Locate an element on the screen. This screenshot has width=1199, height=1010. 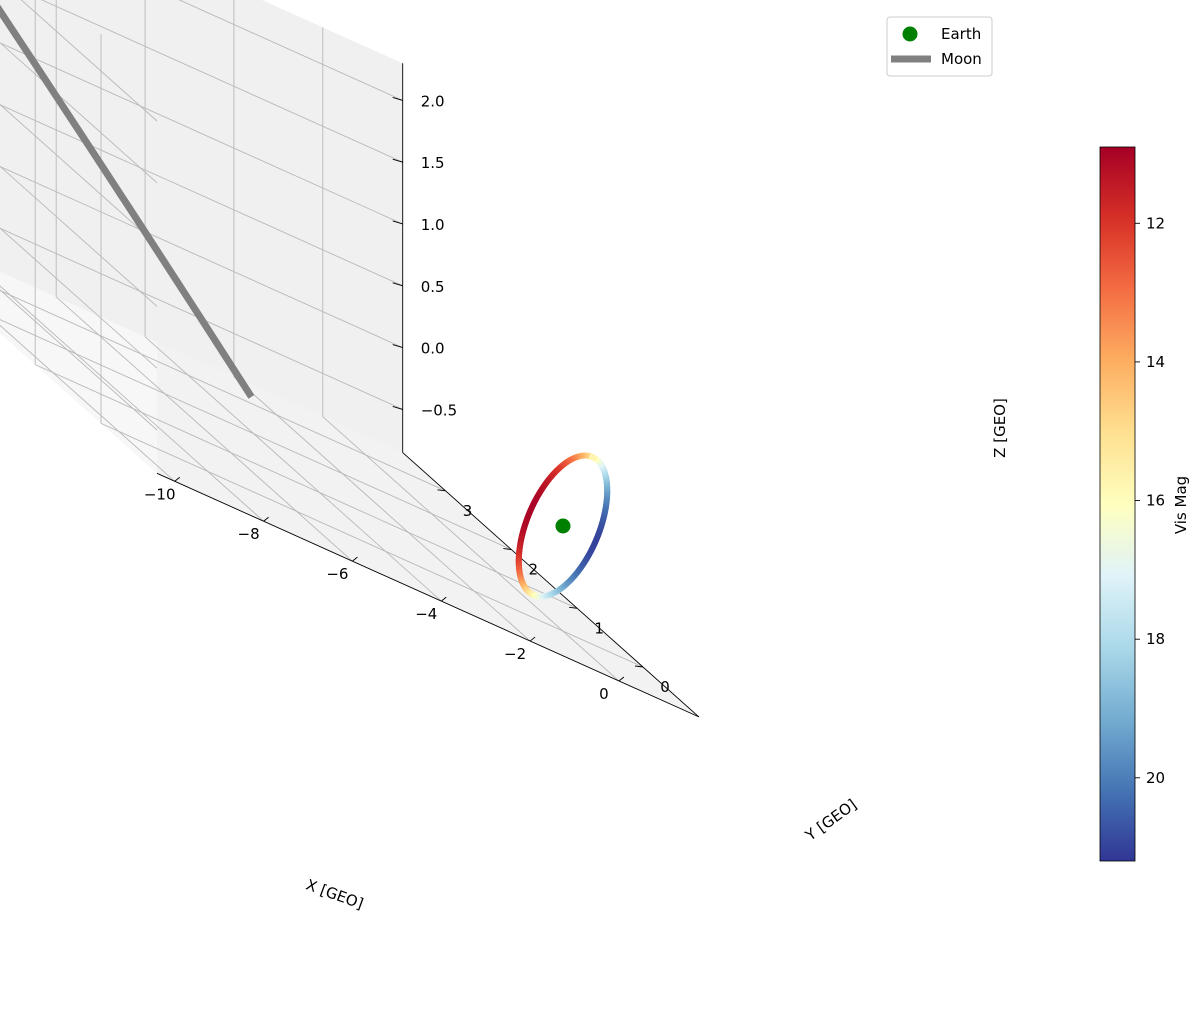
z-tick-label: 2.0 is located at coordinates (433, 101).